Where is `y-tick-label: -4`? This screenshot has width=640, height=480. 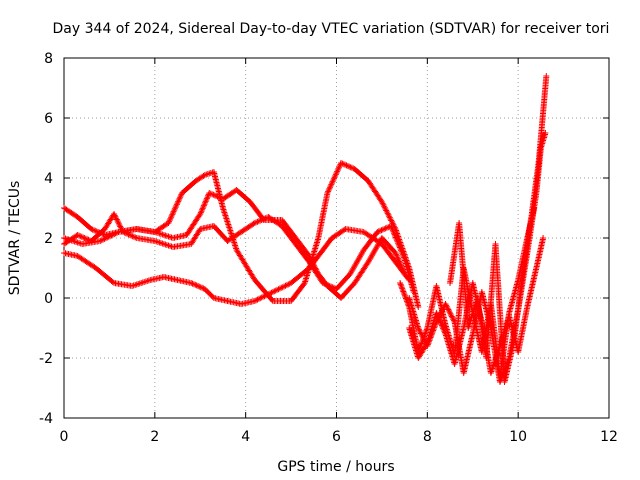 y-tick-label: -4 is located at coordinates (46, 419).